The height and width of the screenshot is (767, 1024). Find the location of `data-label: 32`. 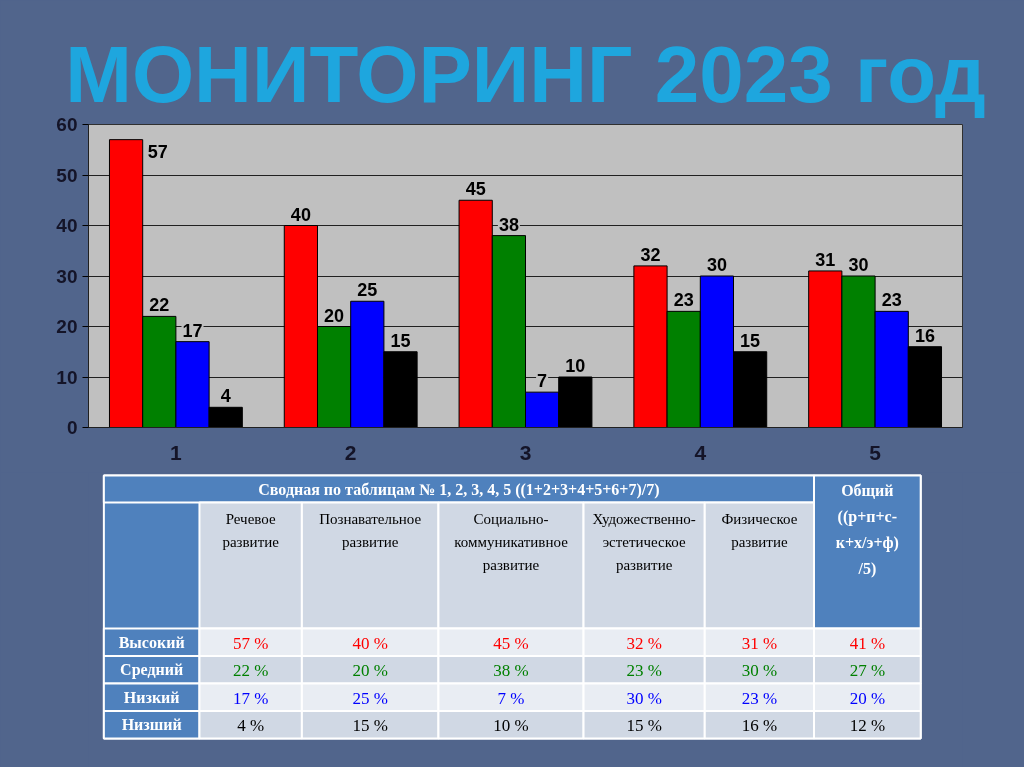

data-label: 32 is located at coordinates (650, 254).